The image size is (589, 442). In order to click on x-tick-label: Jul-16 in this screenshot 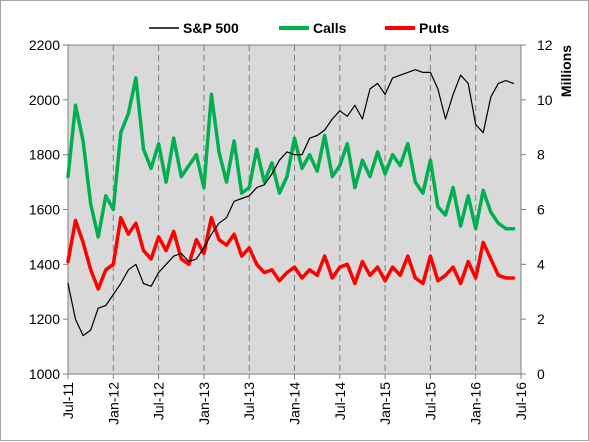, I will do `click(521, 401)`.